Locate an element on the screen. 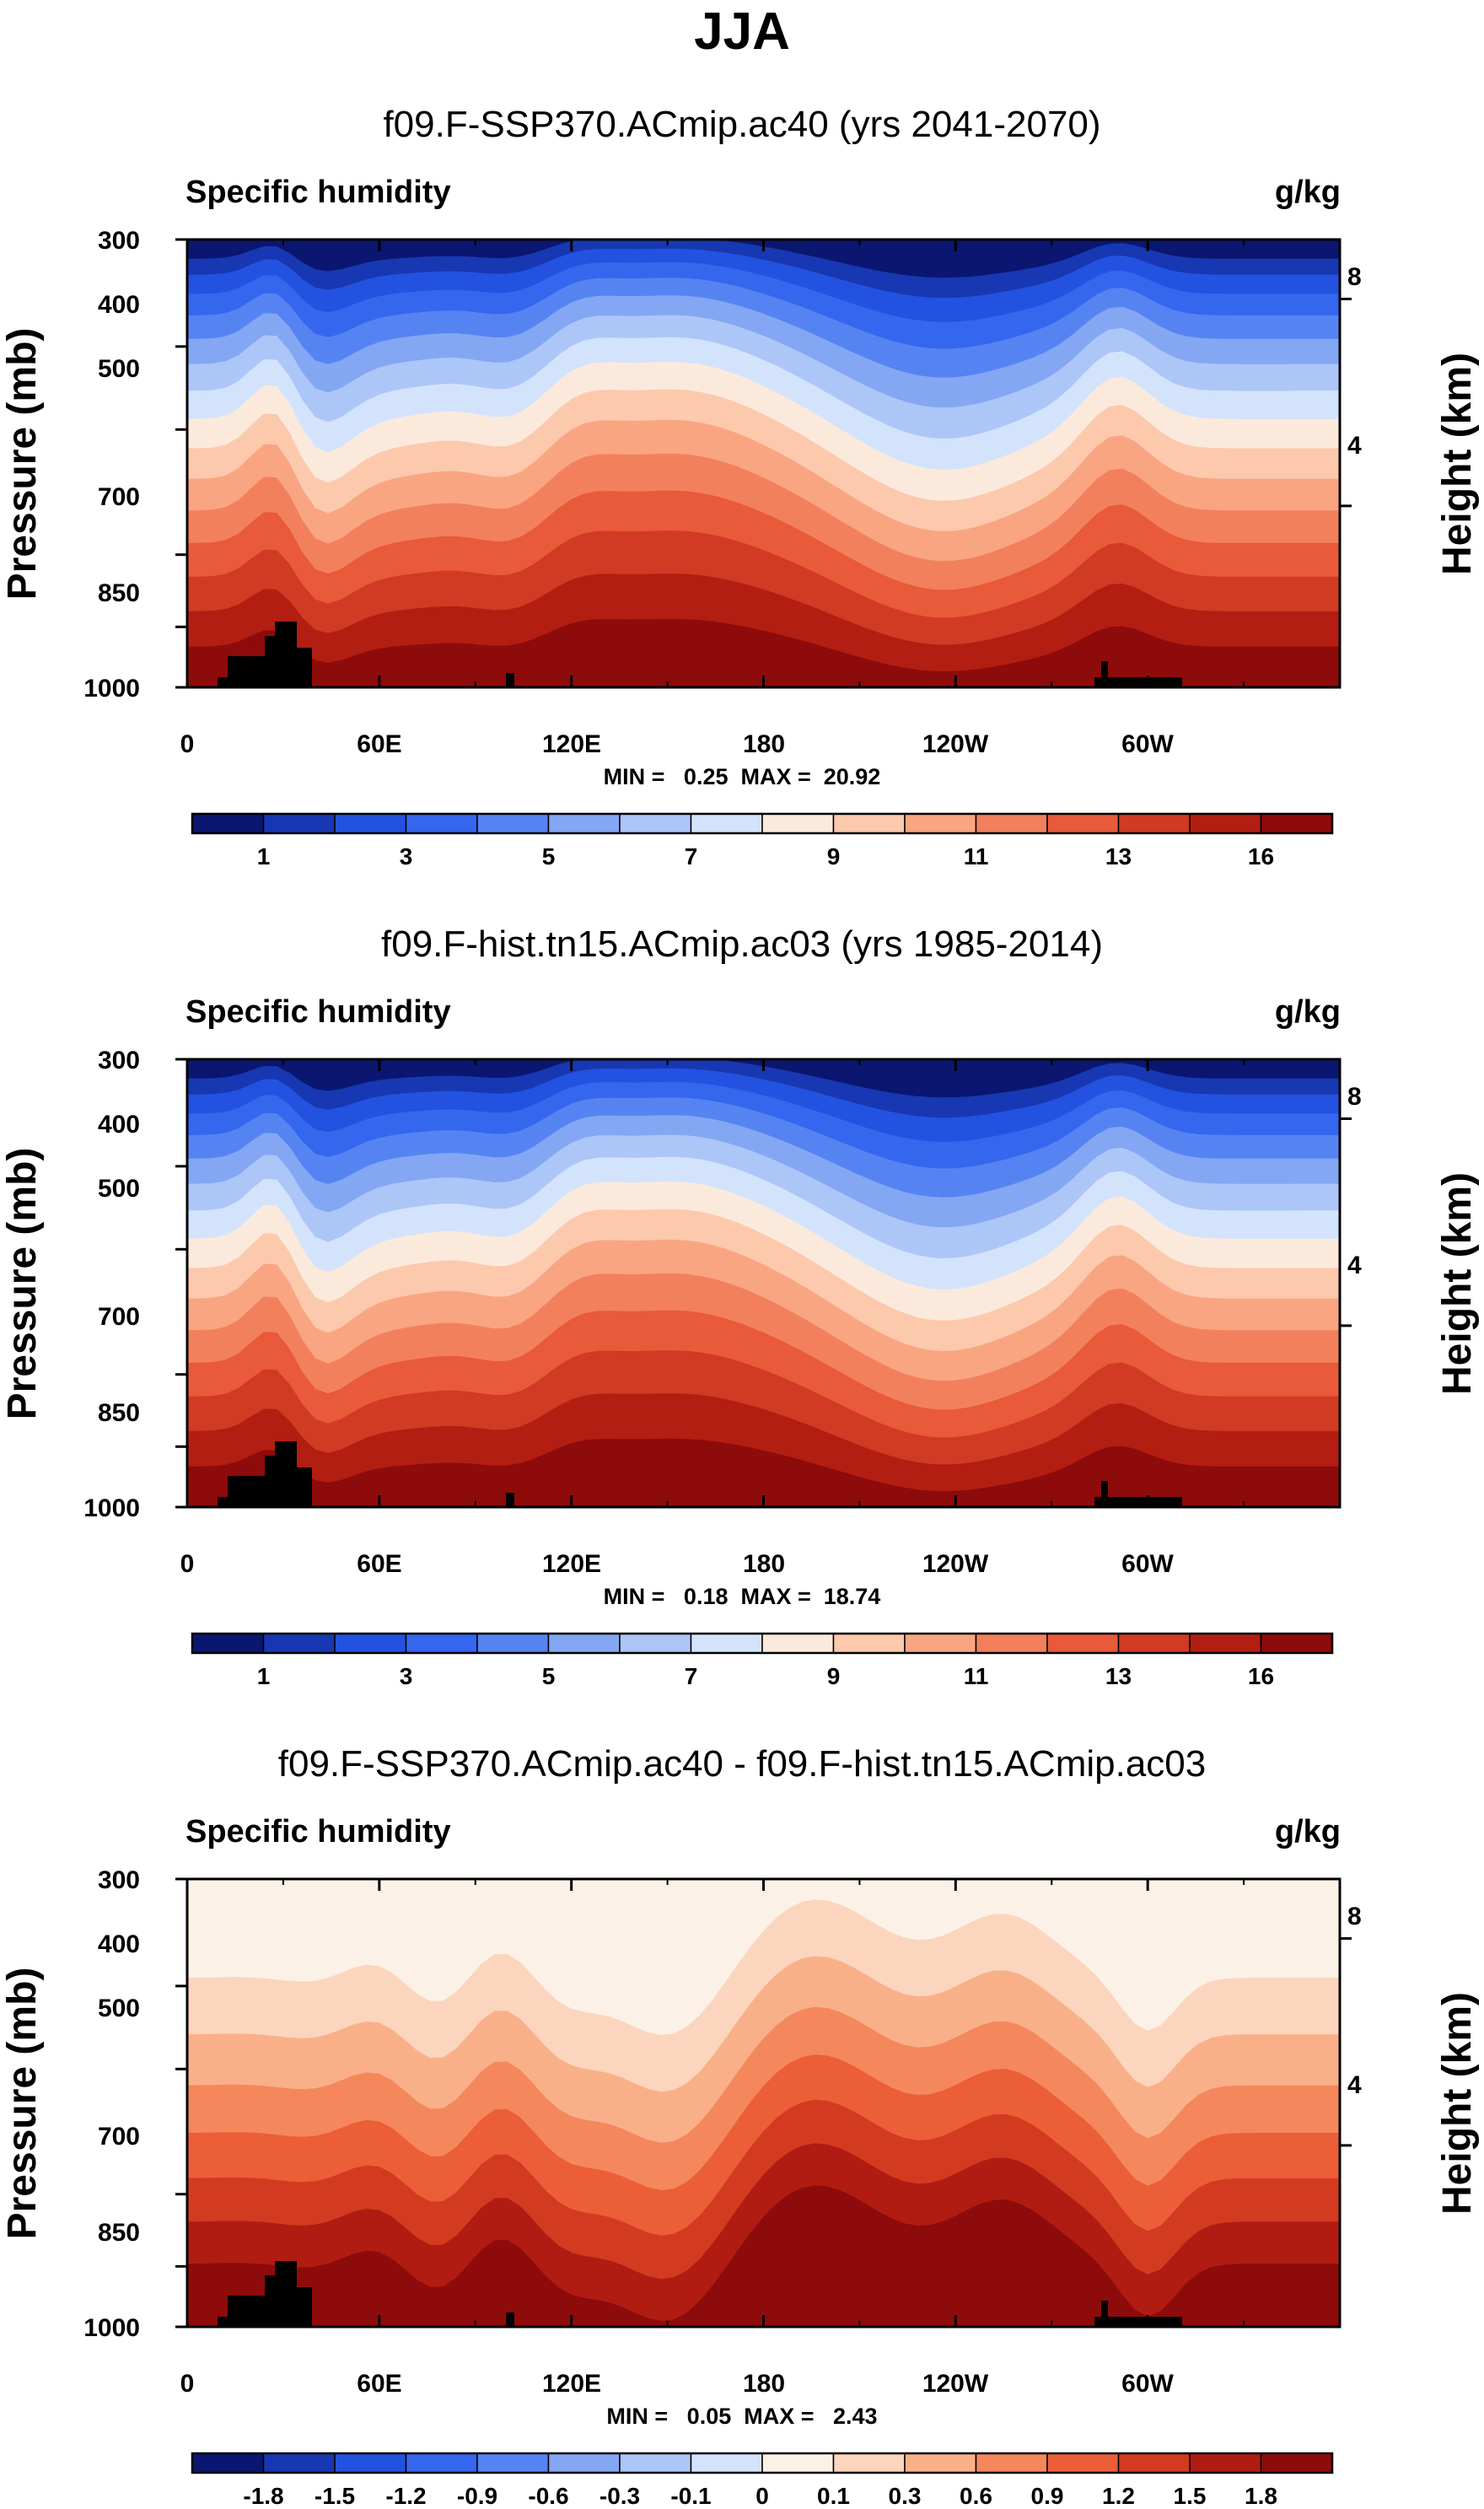  colorbar-label: -1.8 is located at coordinates (263, 2496).